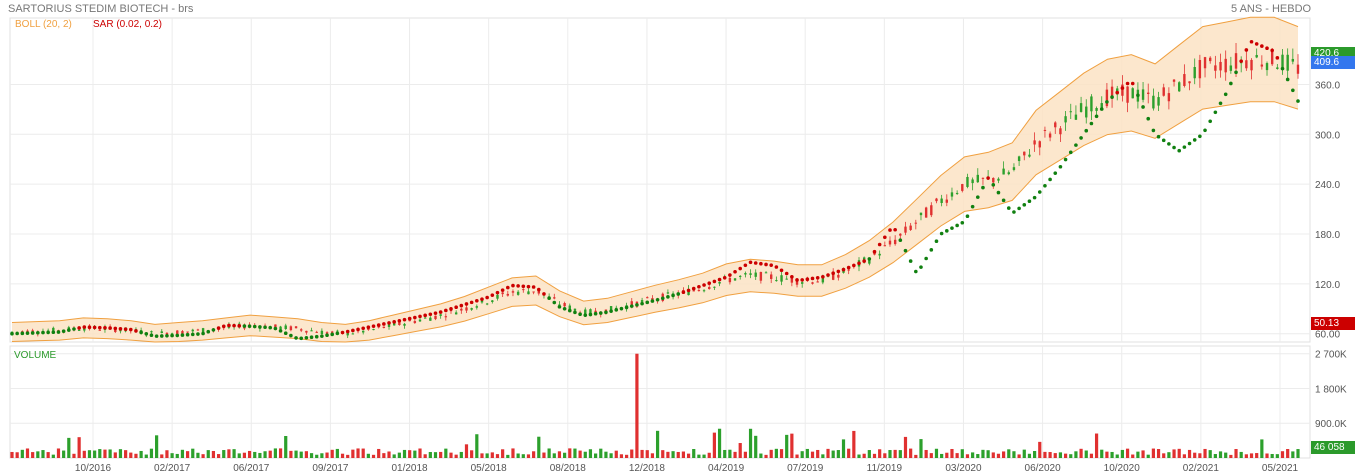 The height and width of the screenshot is (476, 1355). Describe the element at coordinates (963, 468) in the screenshot. I see `x-tick-label: 03/2020` at that location.